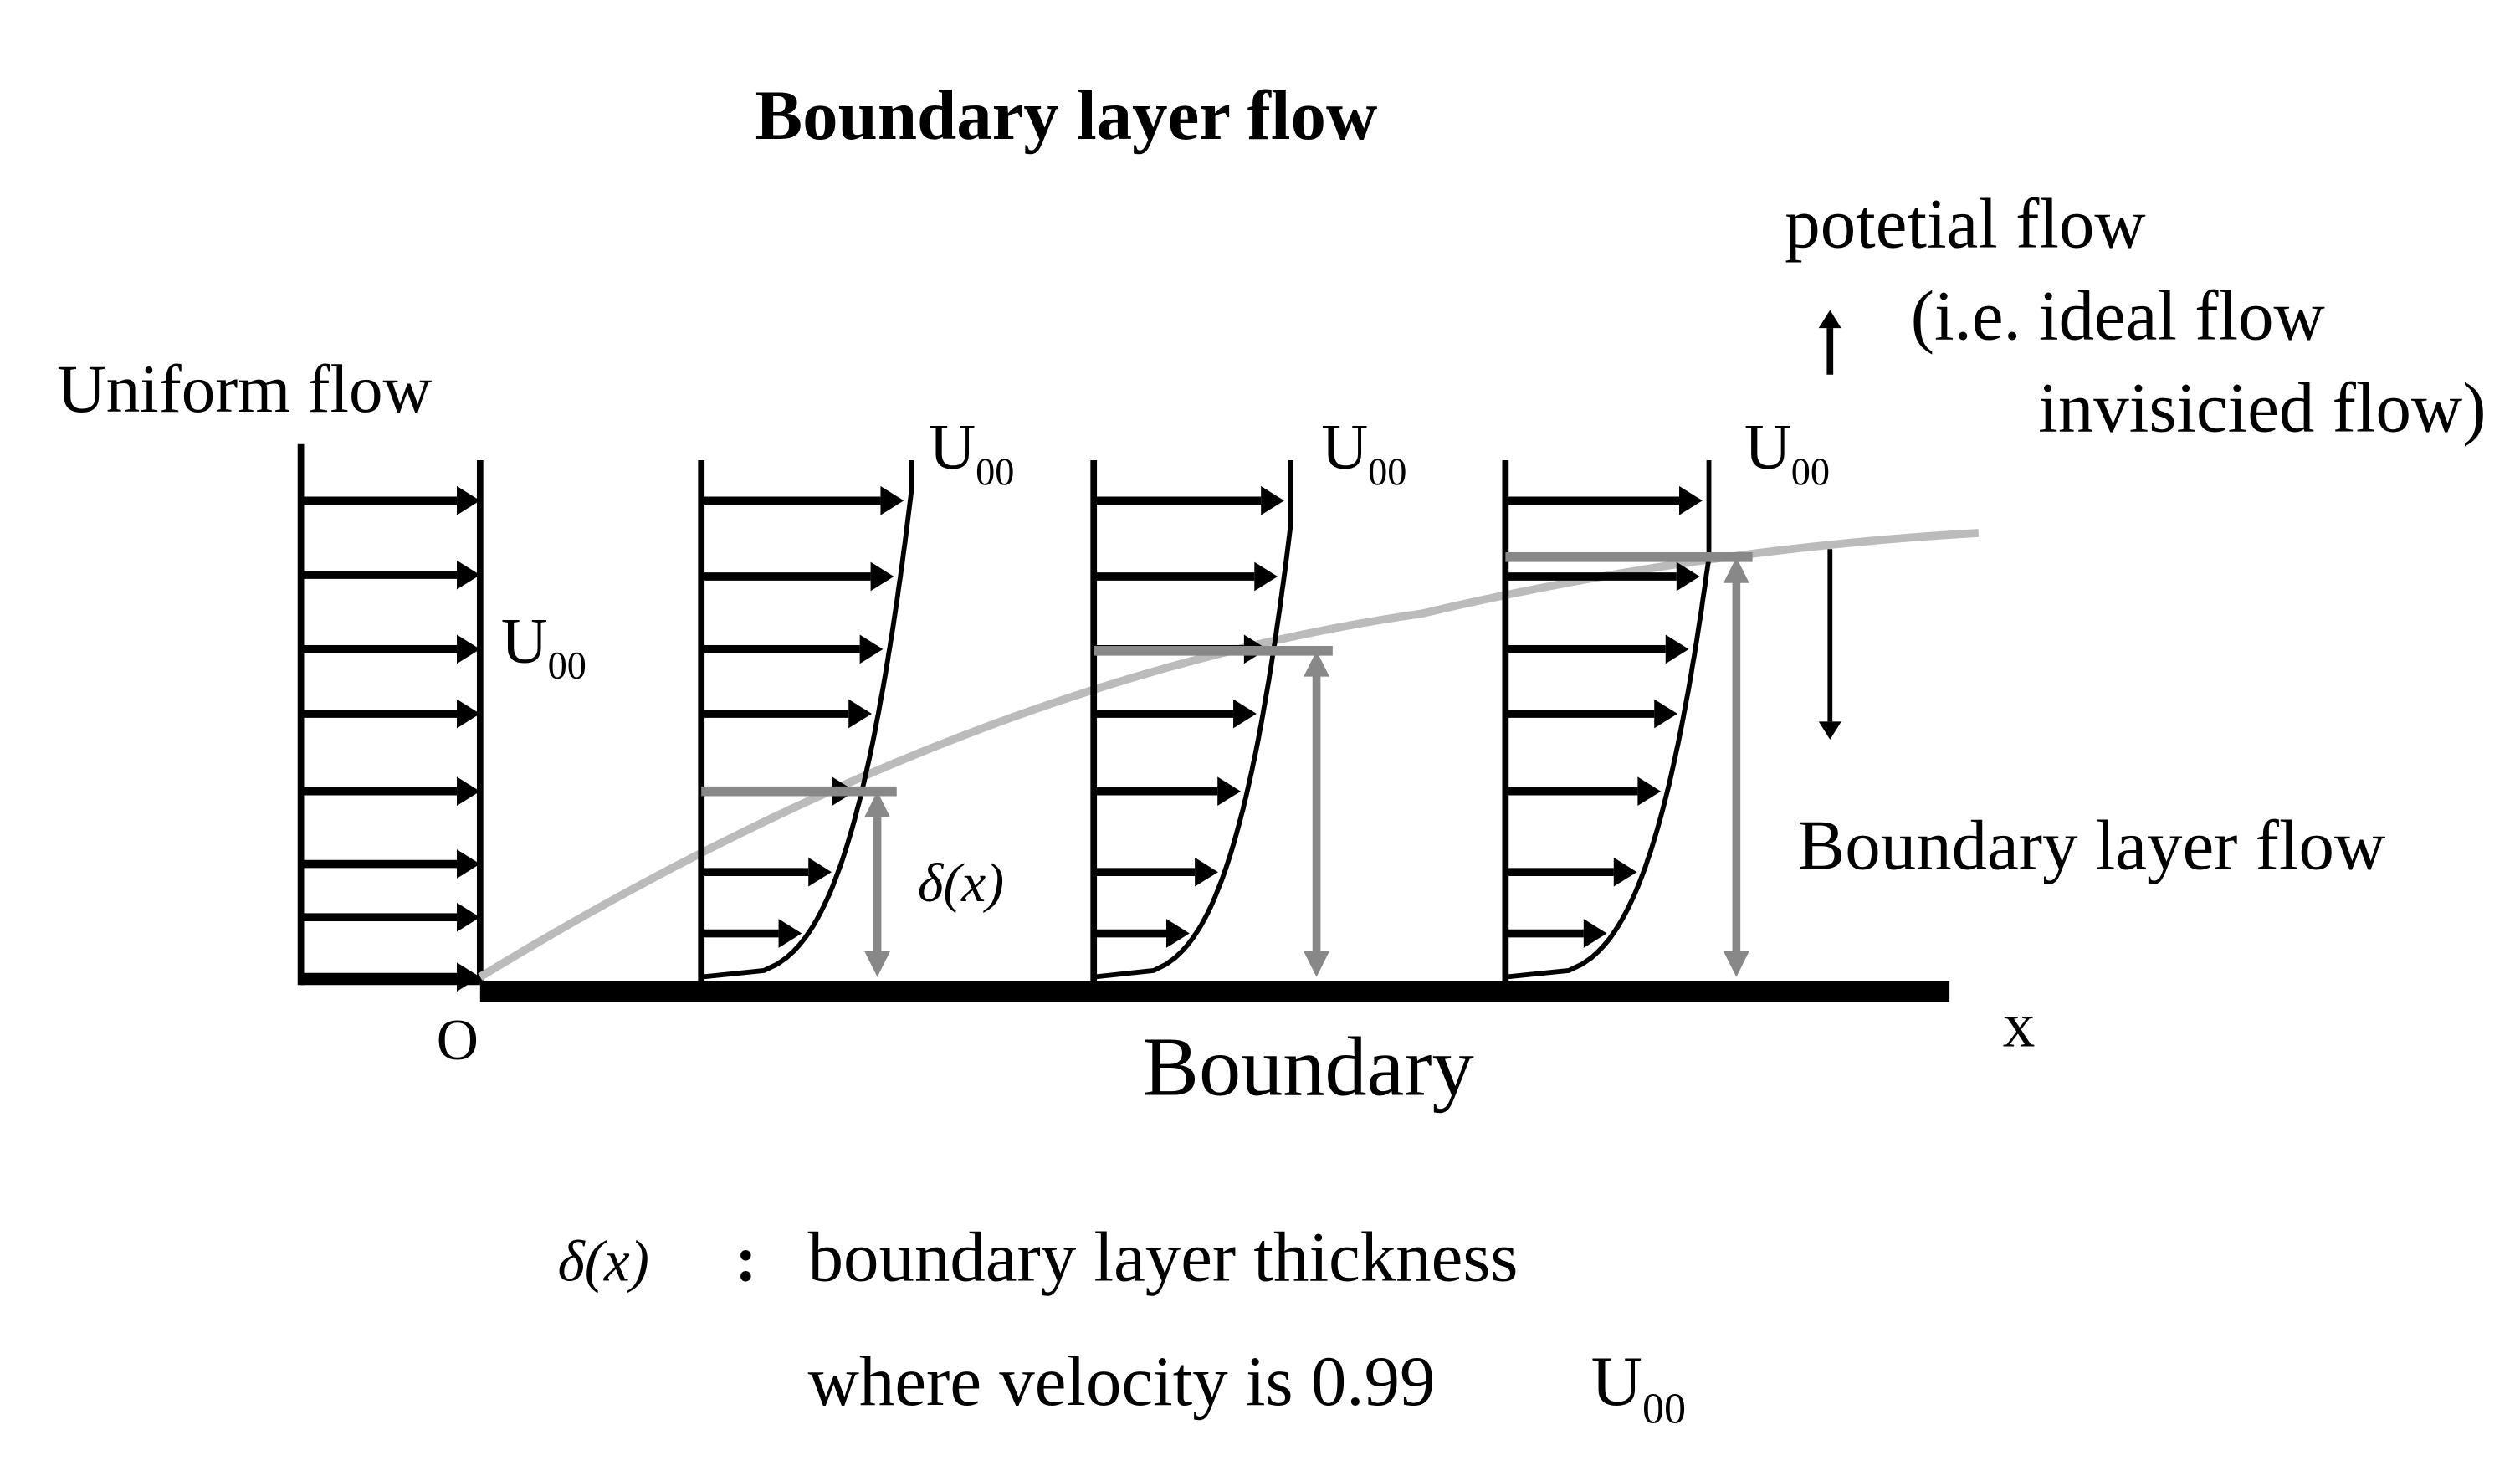 The height and width of the screenshot is (1476, 2520). Describe the element at coordinates (1966, 224) in the screenshot. I see `potential-flow-label: potetial flow` at that location.